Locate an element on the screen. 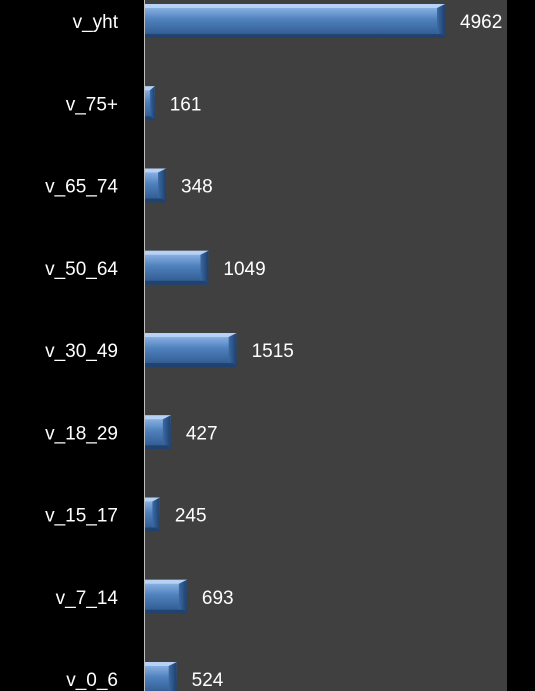 This screenshot has width=535, height=691. category-label-v_0_6: v_0_6 is located at coordinates (92, 680).